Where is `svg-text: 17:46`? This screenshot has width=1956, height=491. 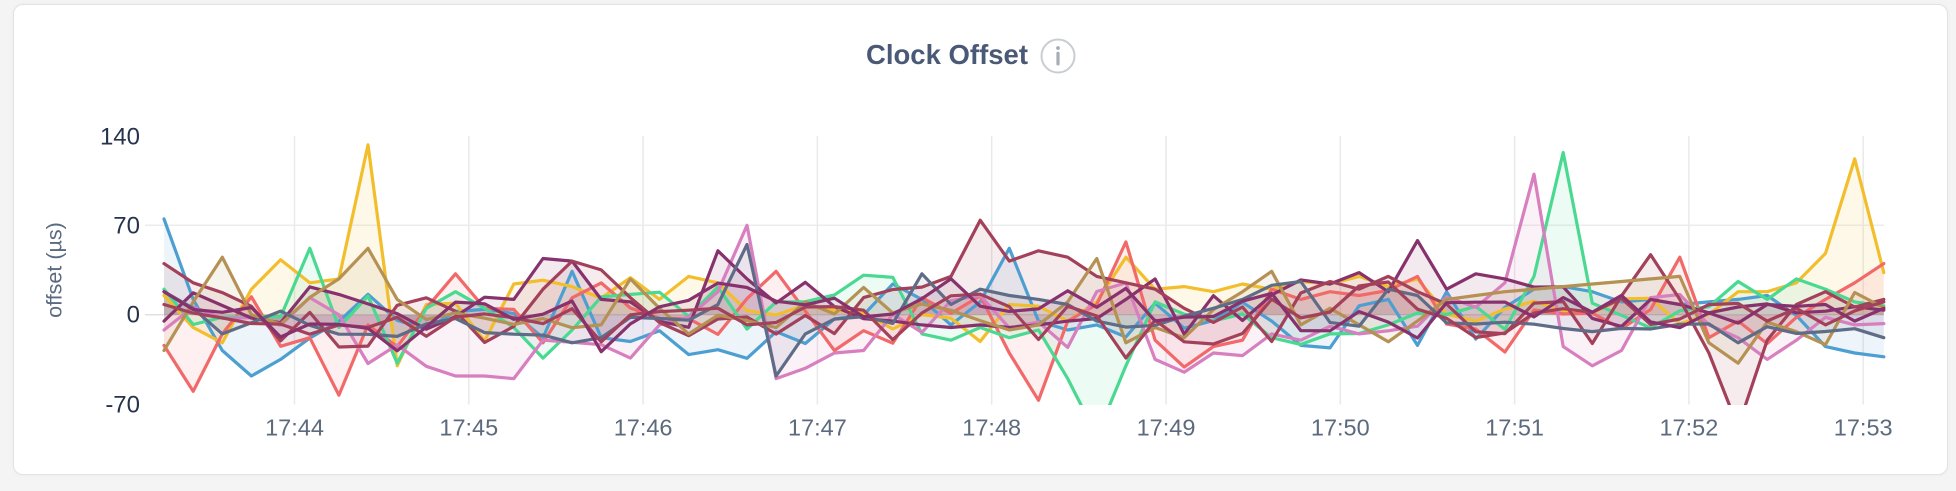
svg-text: 17:46 is located at coordinates (643, 428).